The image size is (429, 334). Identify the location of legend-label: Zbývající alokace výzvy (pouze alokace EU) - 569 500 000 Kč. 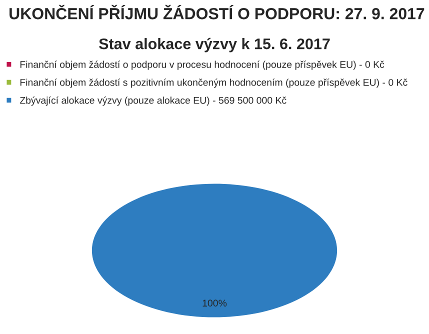
(153, 101).